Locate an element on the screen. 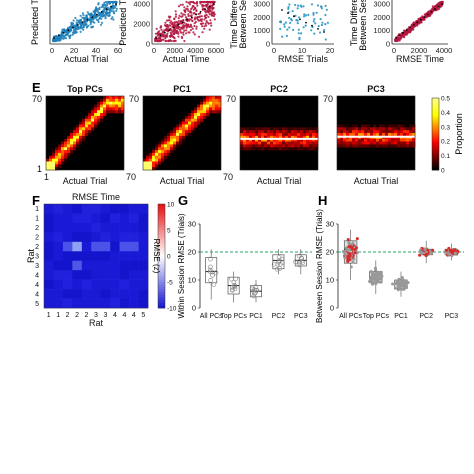  x-tick-label: 40 is located at coordinates (96, 50).